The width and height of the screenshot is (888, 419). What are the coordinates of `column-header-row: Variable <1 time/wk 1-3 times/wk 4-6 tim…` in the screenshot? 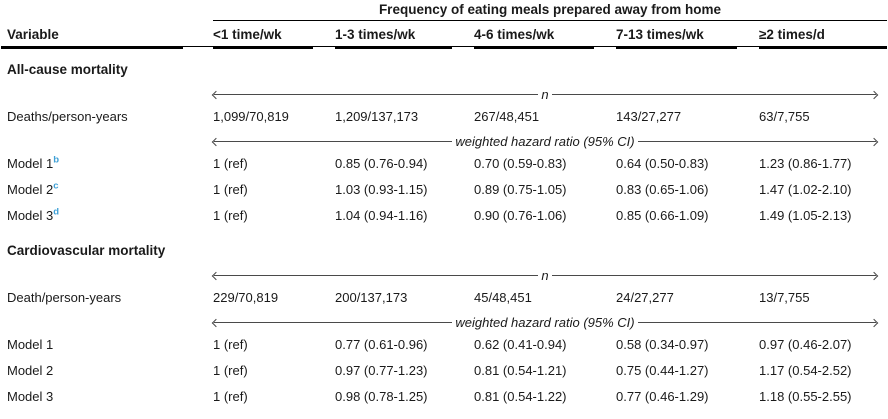 It's located at (444, 35).